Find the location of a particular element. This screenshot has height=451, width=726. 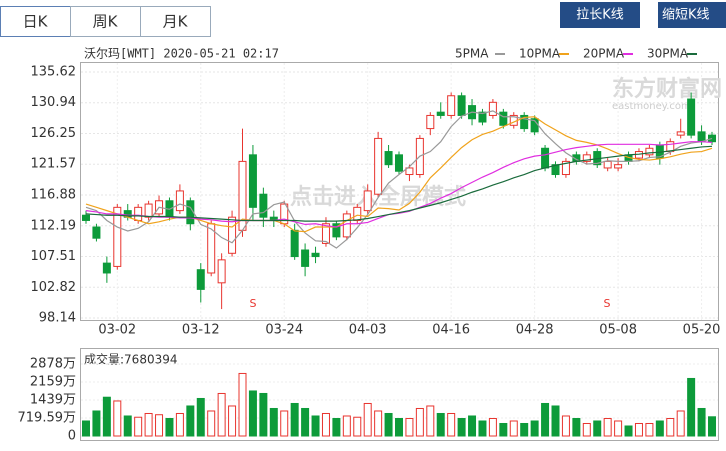

button-label: 缩短K线 is located at coordinates (686, 15).